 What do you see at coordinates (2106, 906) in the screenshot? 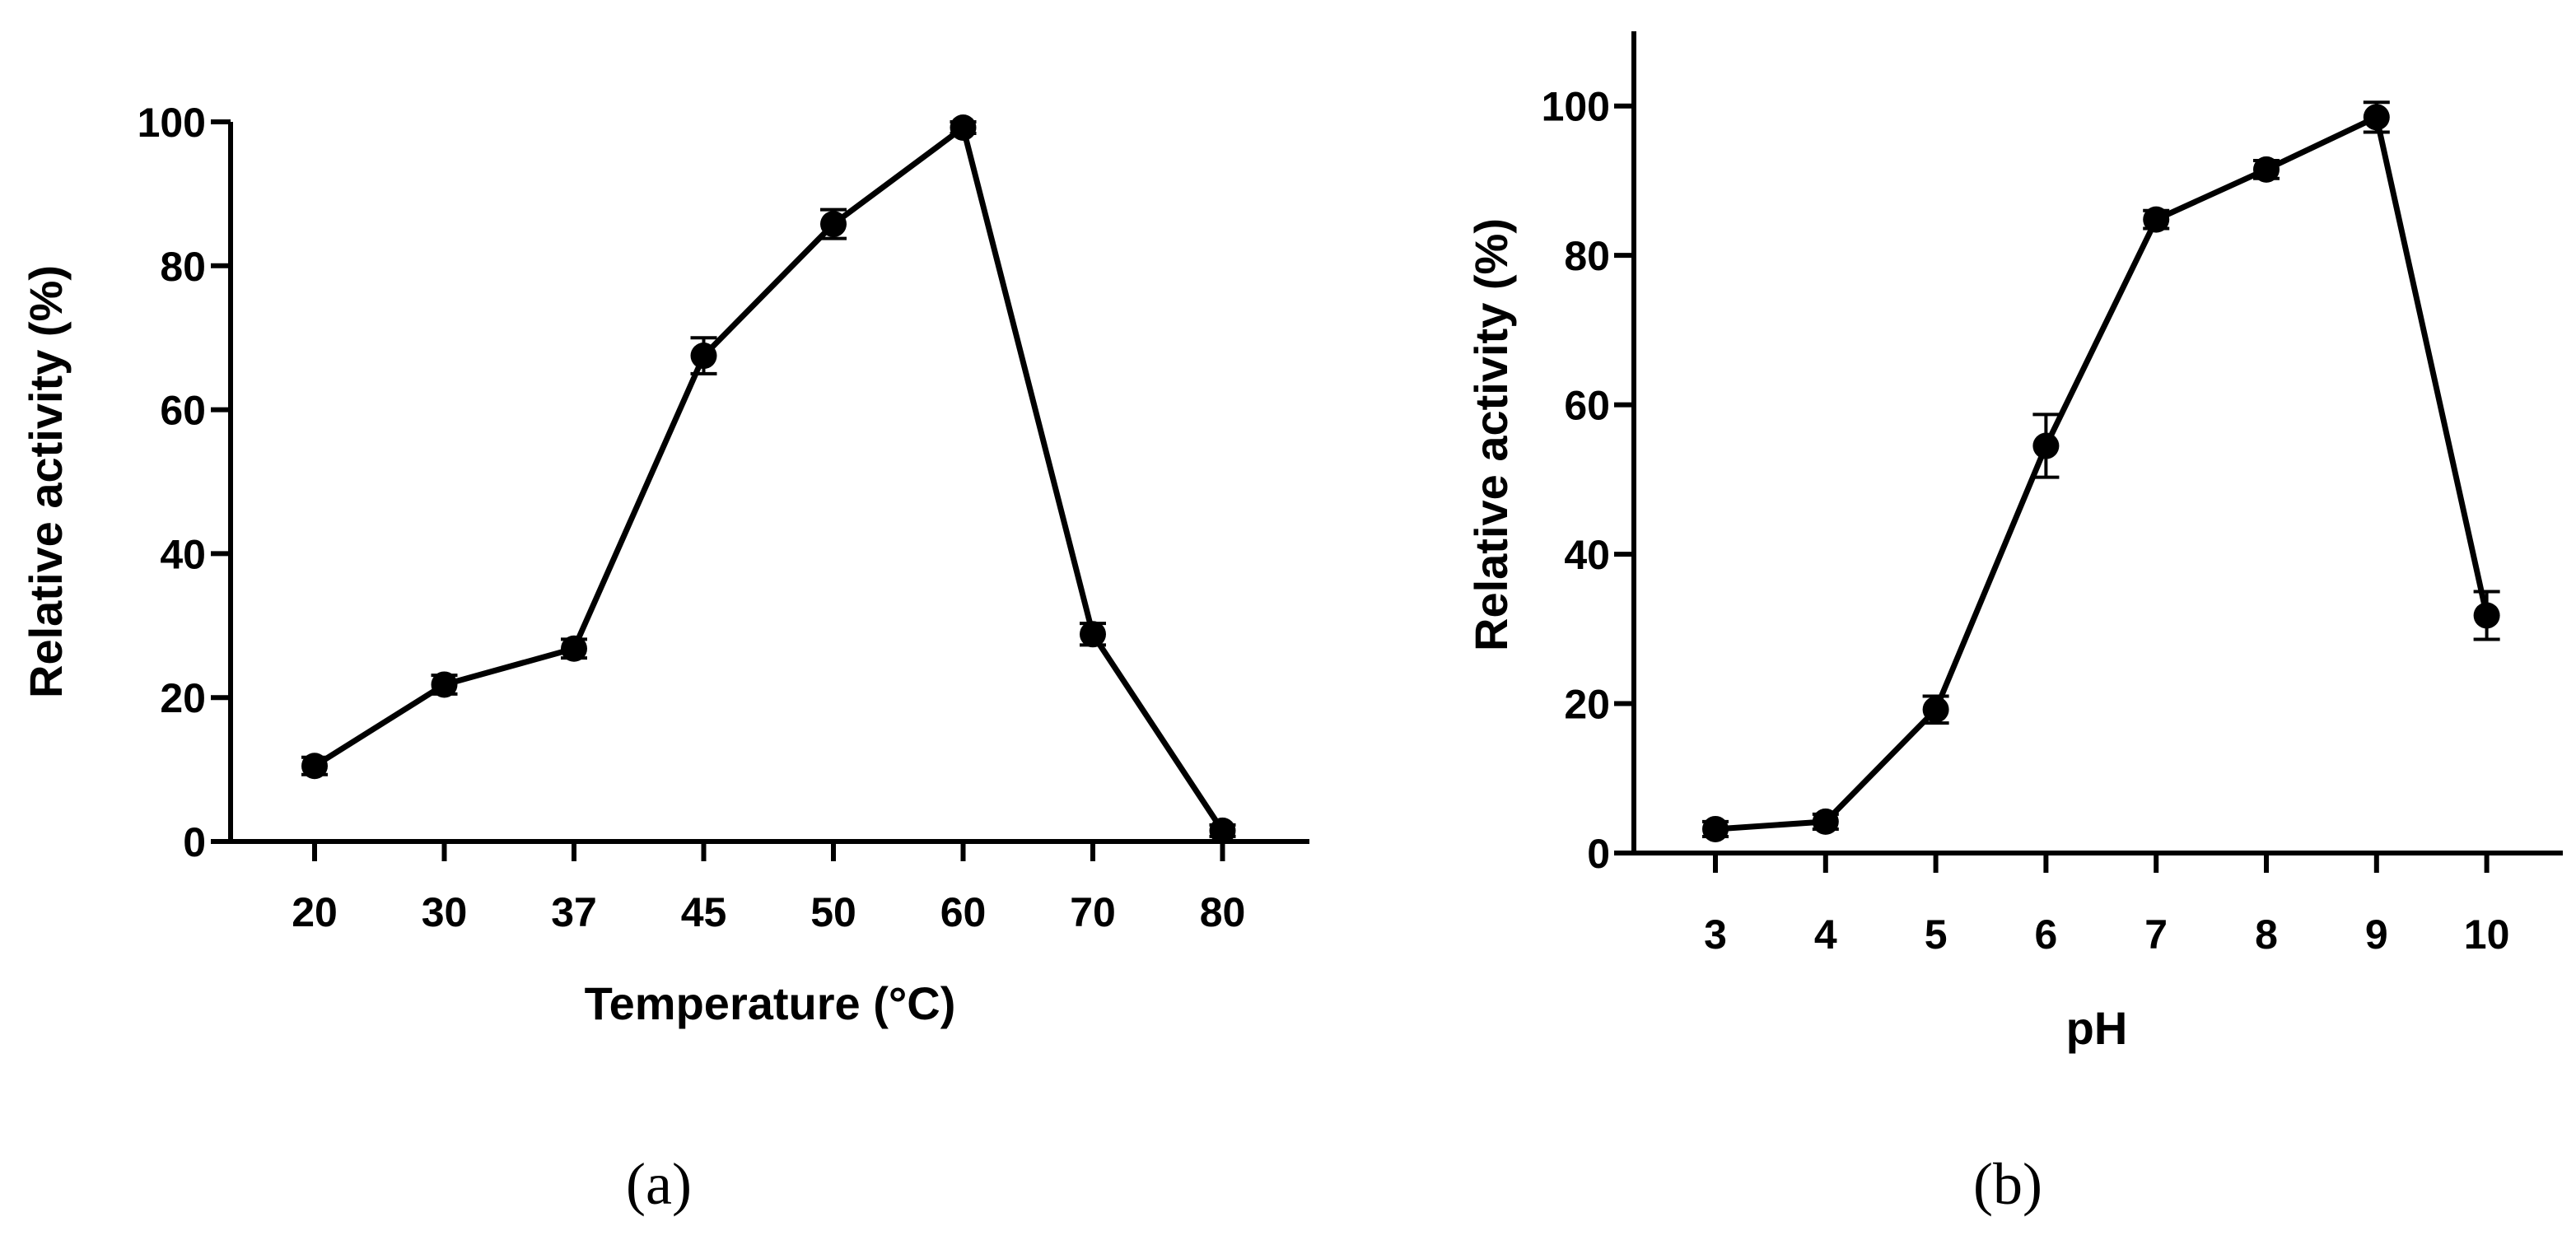
I see `panel-b-x-ticks: 3 4 5 6 7 8 9 10` at bounding box center [2106, 906].